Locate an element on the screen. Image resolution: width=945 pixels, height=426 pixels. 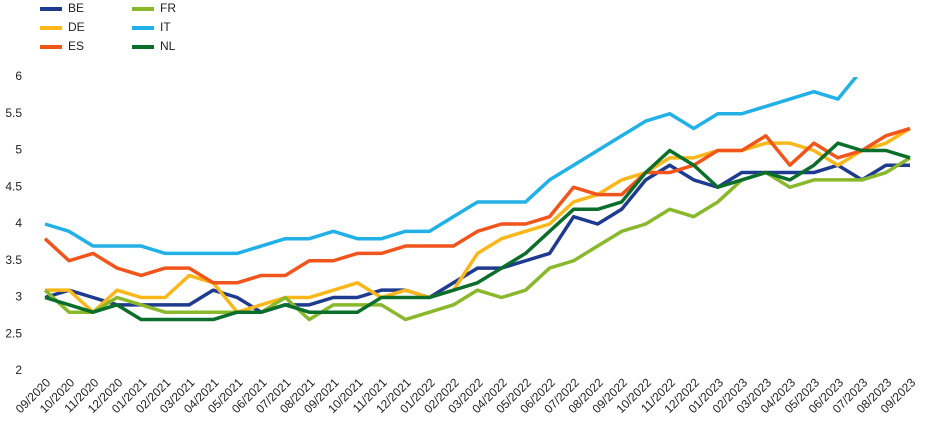
legend-label: DE is located at coordinates (76, 27).